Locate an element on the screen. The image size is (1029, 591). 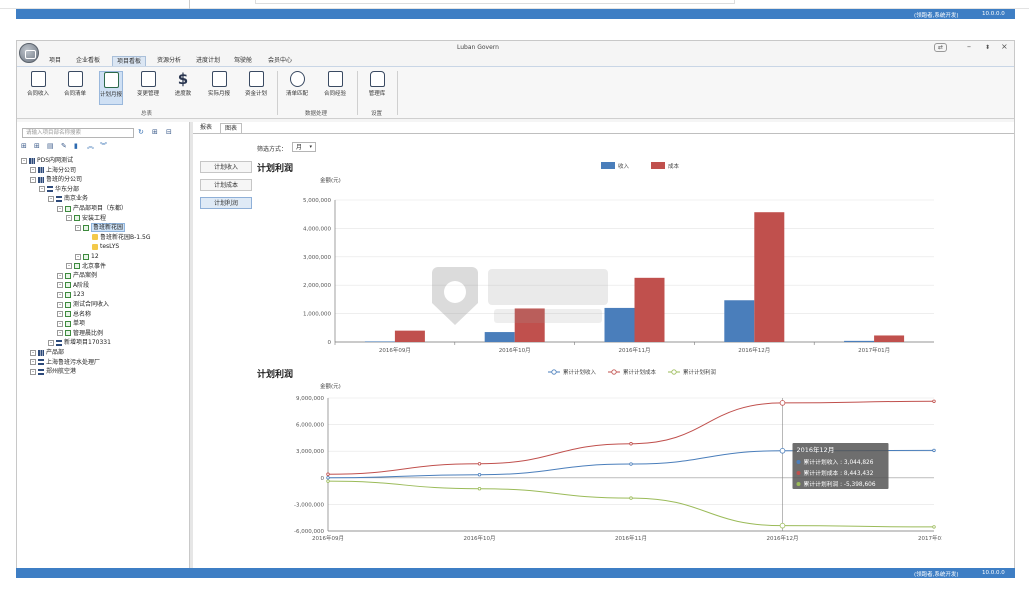
plan-cost-button: 计划成本 is located at coordinates (226, 185).